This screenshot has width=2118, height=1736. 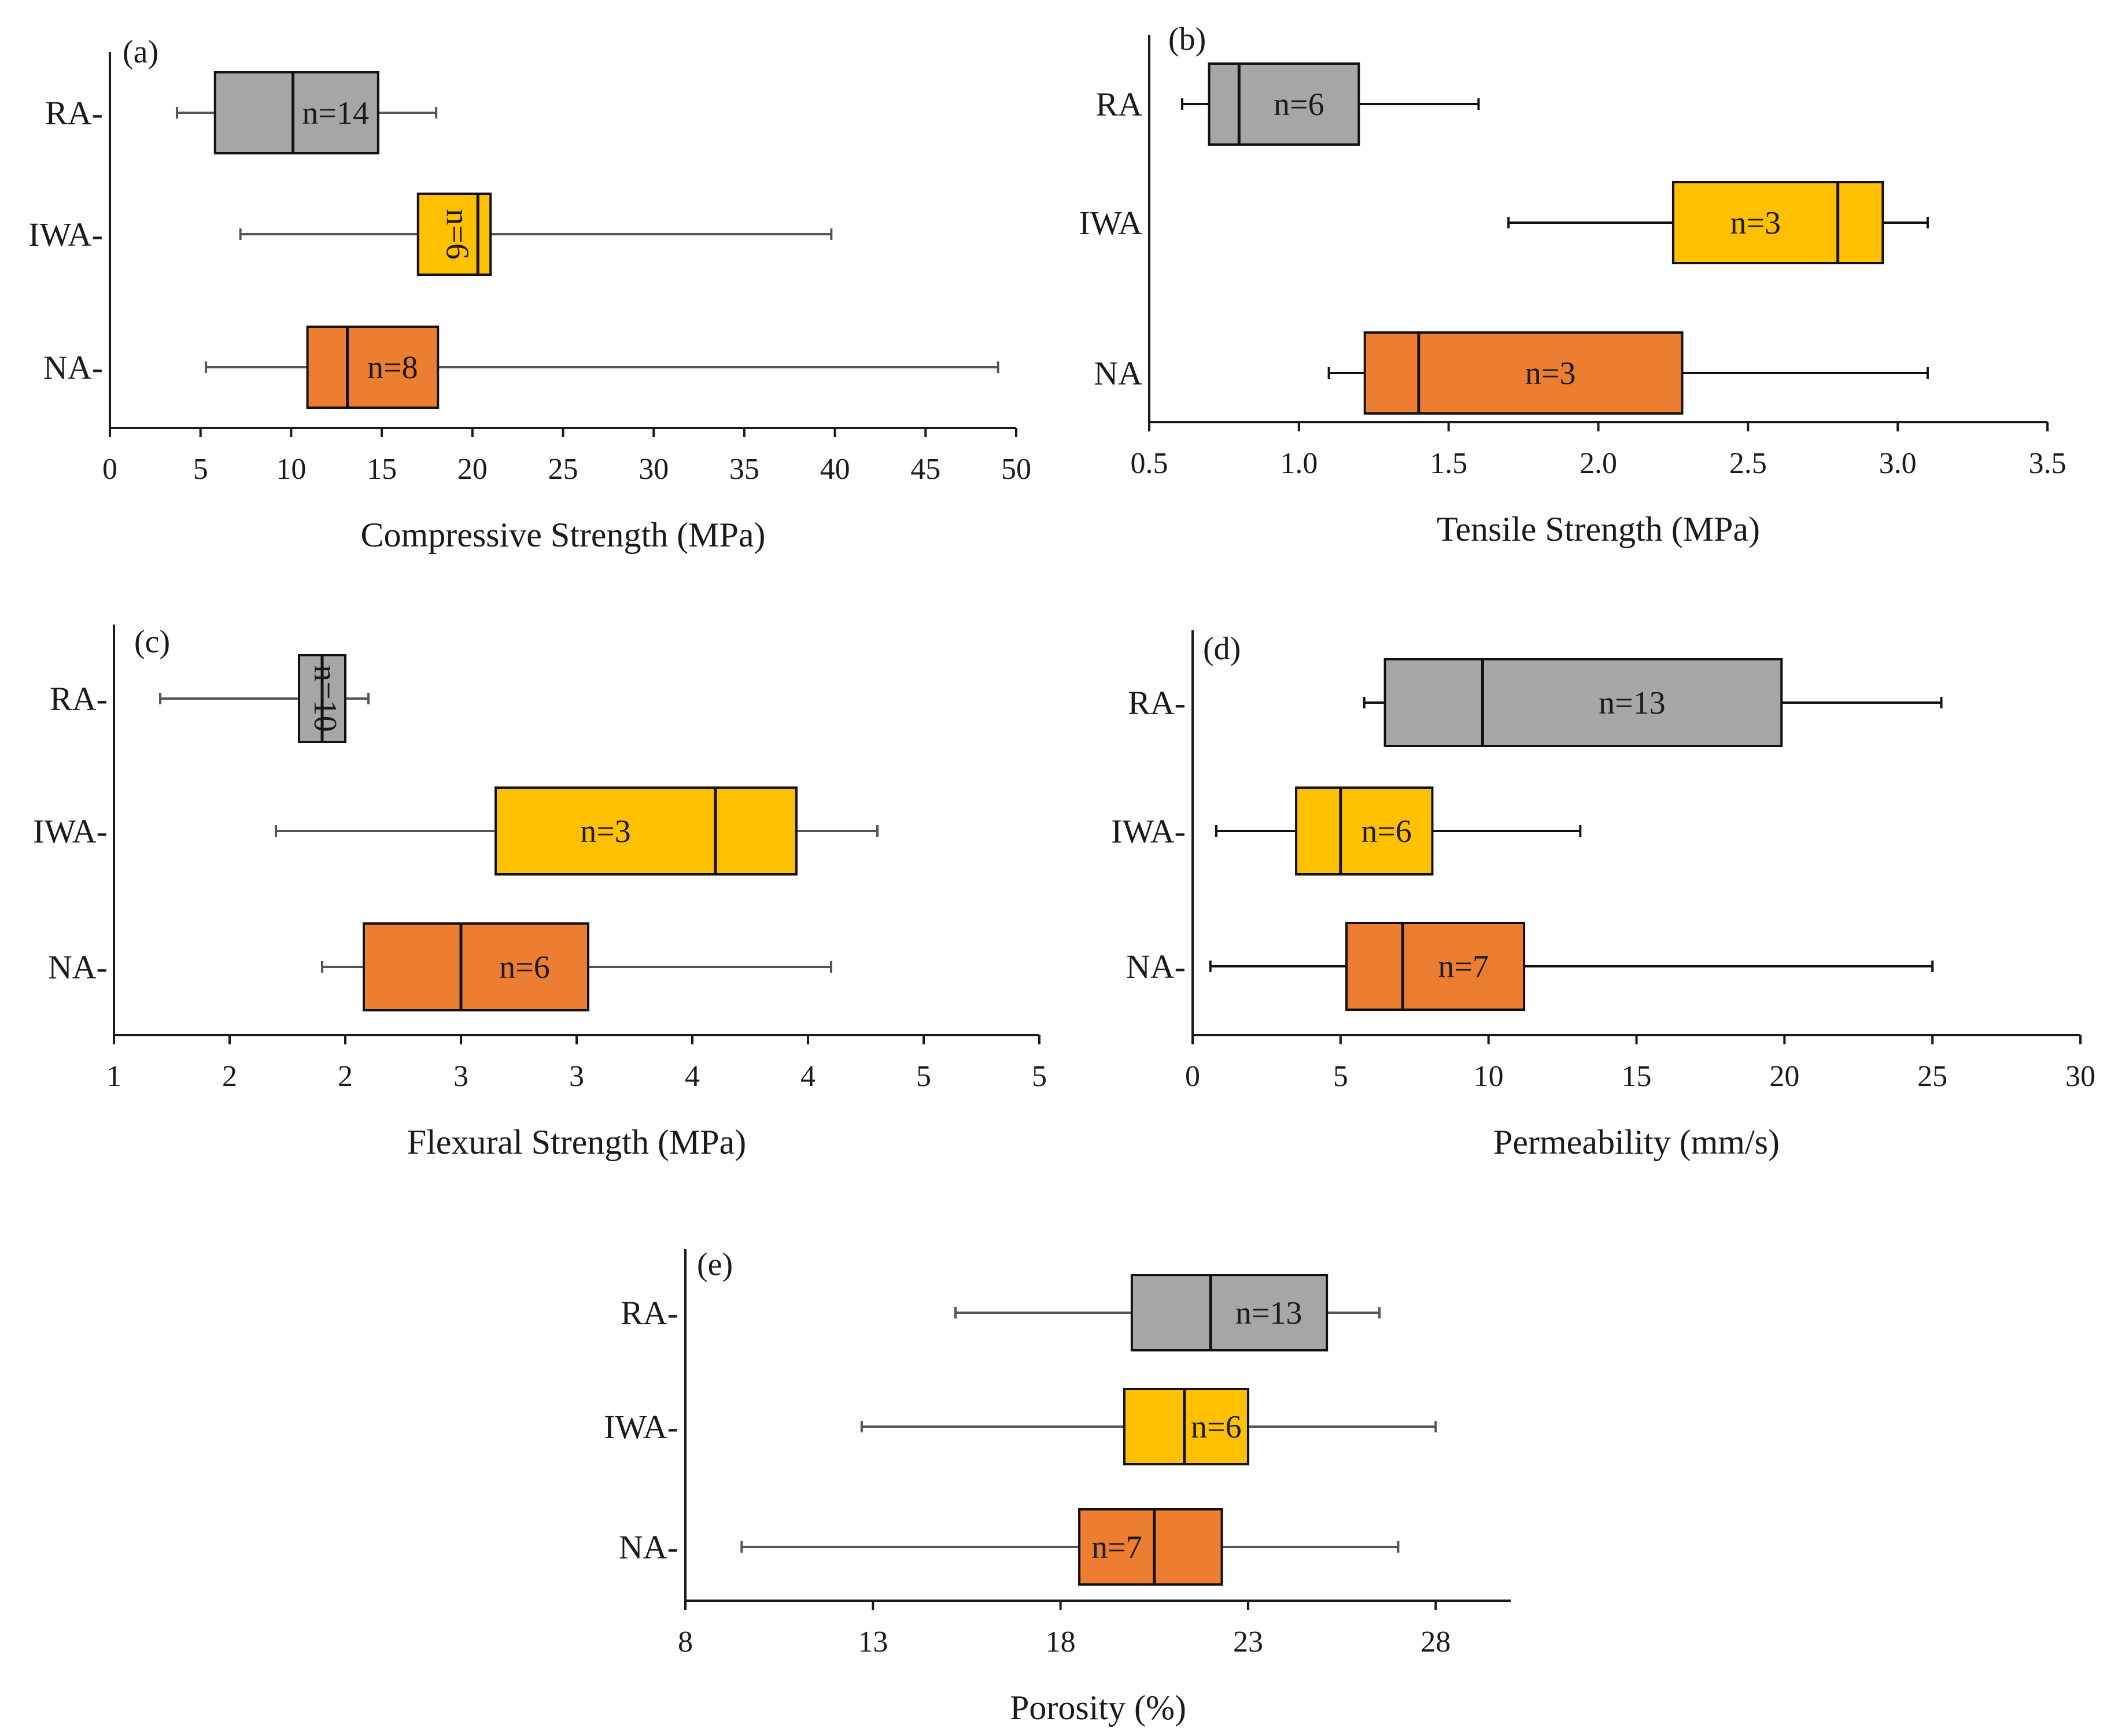 I want to click on x-axis-title: Porosity (%), so click(x=1098, y=1708).